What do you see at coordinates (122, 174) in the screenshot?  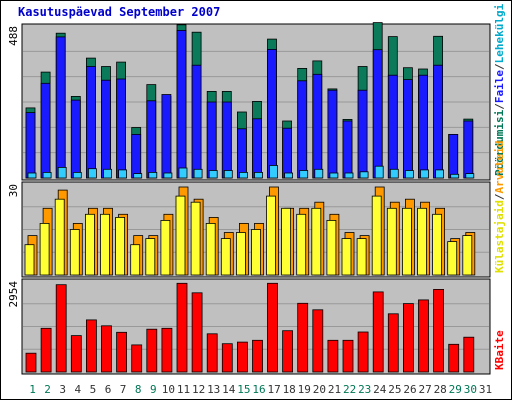 I see `bar-lehekülgi-7` at bounding box center [122, 174].